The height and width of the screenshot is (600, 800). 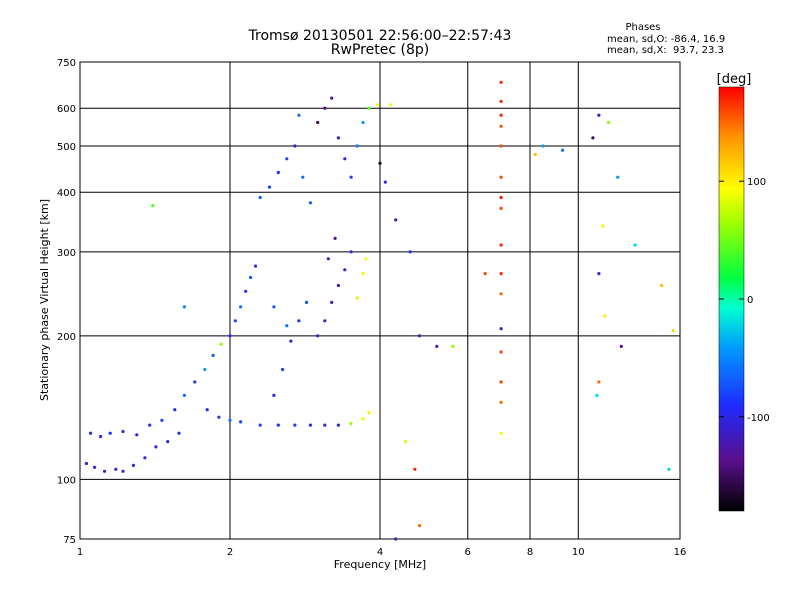 I want to click on y-tick-label: 300, so click(x=66, y=253).